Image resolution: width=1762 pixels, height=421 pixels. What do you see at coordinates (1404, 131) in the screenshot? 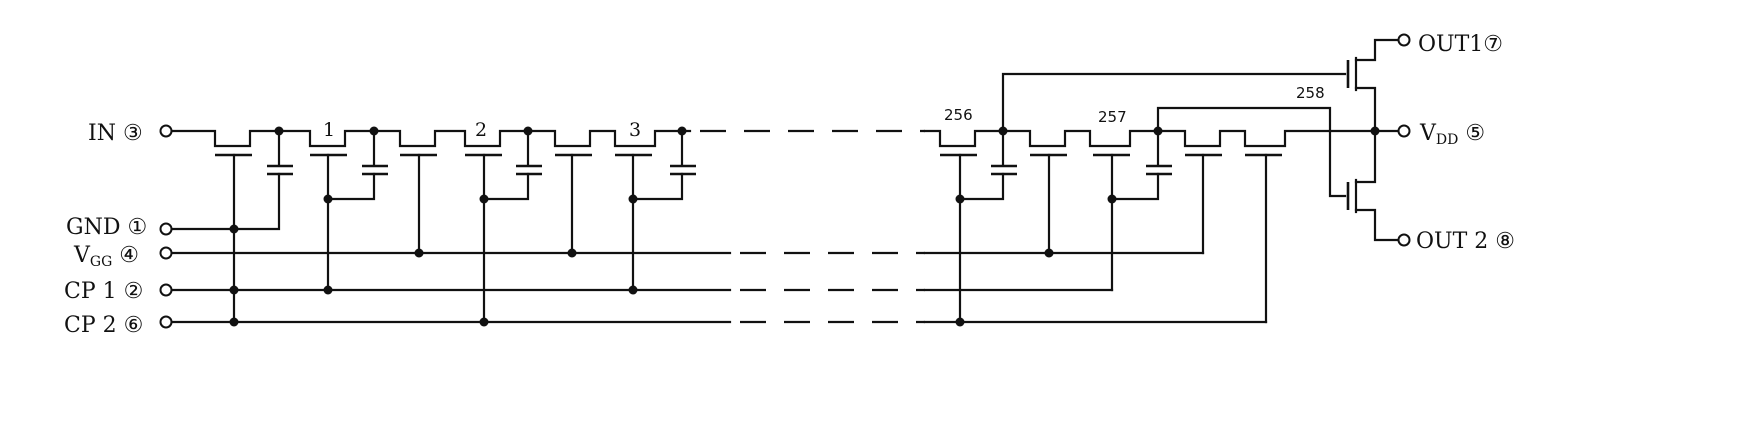
I see `terminal-vdd` at bounding box center [1404, 131].